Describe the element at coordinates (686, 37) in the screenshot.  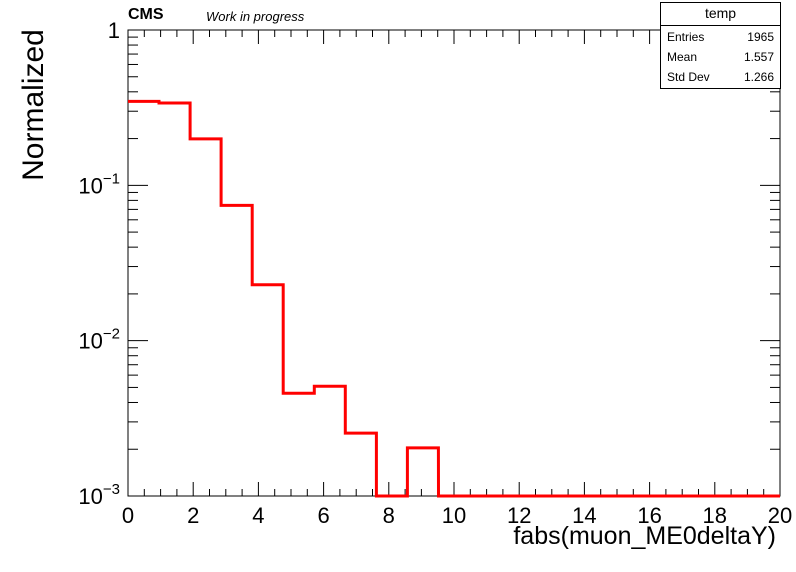
I see `stats-label-entries: Entries` at that location.